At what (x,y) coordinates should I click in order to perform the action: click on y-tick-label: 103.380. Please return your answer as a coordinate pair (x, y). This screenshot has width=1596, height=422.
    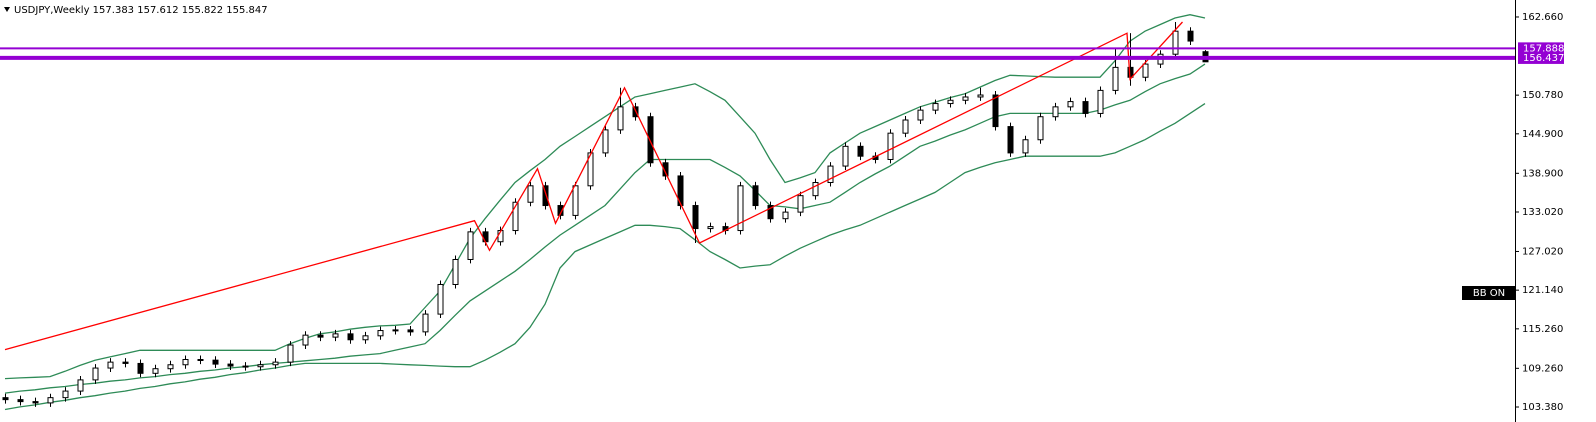
    Looking at the image, I should click on (1542, 407).